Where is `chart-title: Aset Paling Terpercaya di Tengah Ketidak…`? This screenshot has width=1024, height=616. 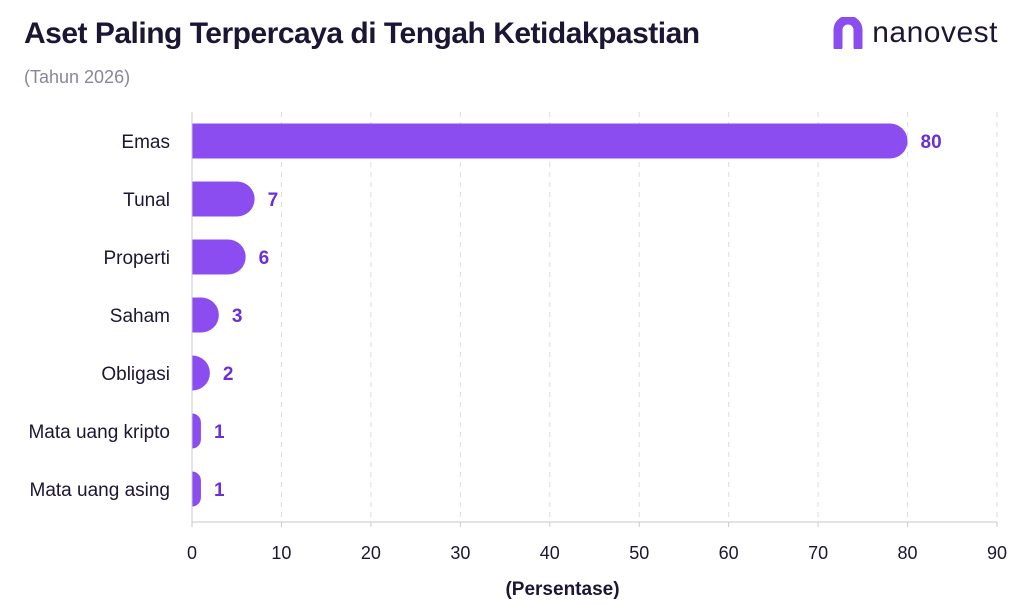
chart-title: Aset Paling Terpercaya di Tengah Ketidak… is located at coordinates (362, 33).